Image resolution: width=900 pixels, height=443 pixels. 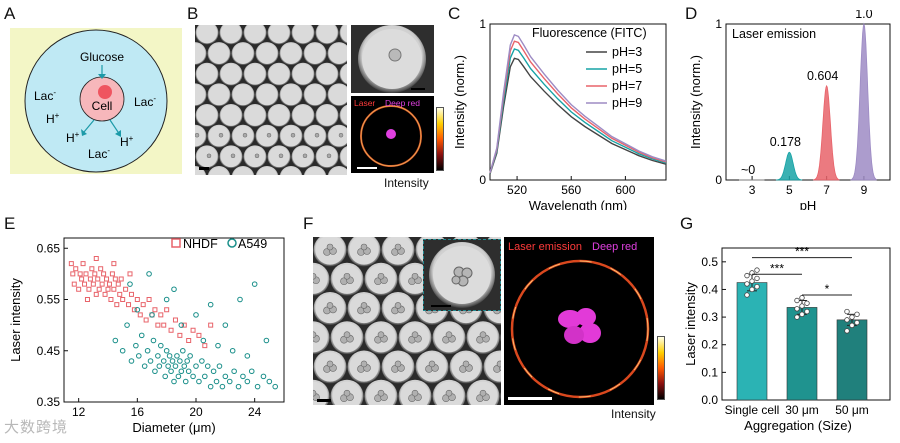 I want to click on d-xtick-label: 7, so click(x=826, y=190).